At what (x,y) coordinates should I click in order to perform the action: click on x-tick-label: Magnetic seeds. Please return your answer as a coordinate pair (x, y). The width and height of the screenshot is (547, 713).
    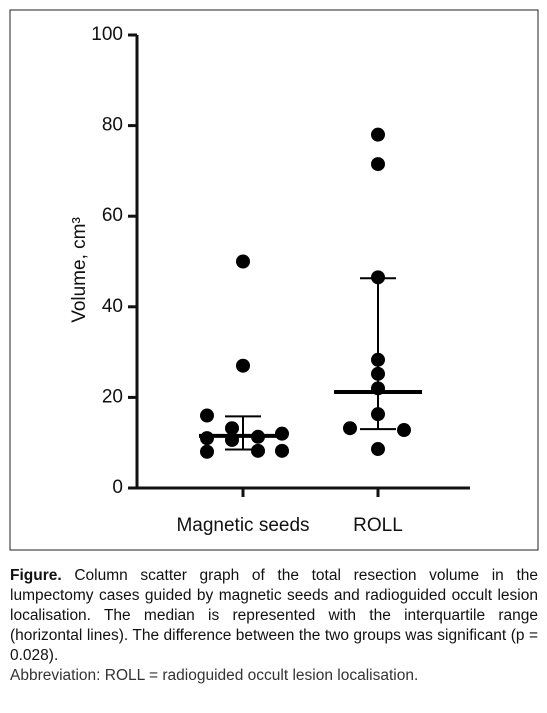
    Looking at the image, I should click on (242, 525).